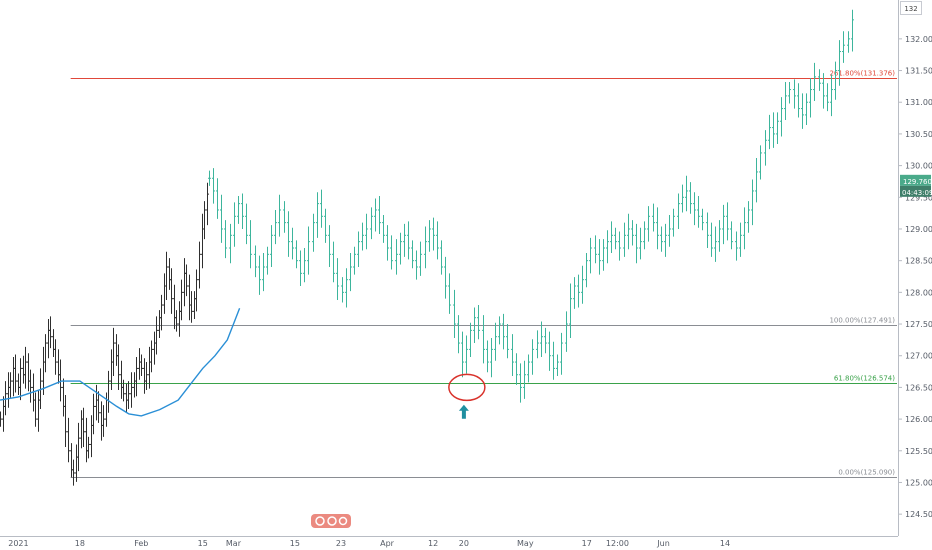  Describe the element at coordinates (387, 543) in the screenshot. I see `time-tick-label: Apr` at that location.